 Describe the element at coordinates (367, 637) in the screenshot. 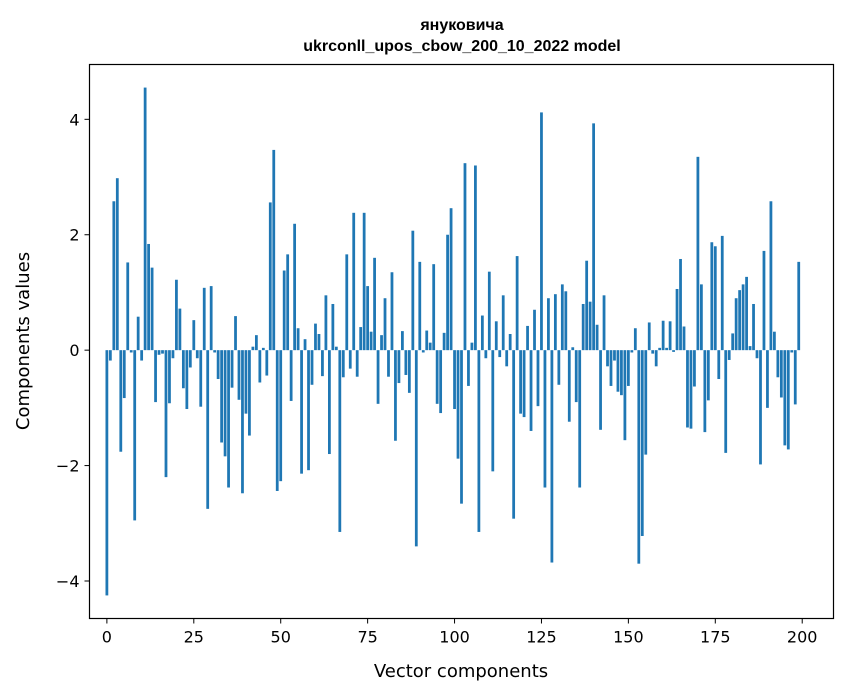

I see `x-tick-label: 75` at that location.